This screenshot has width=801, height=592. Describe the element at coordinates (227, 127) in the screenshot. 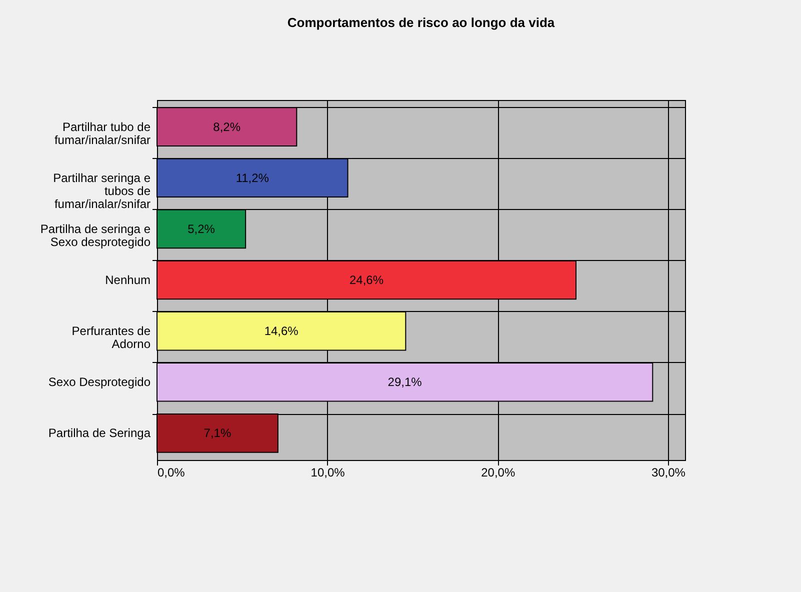

I see `data-label: 8,2%` at that location.